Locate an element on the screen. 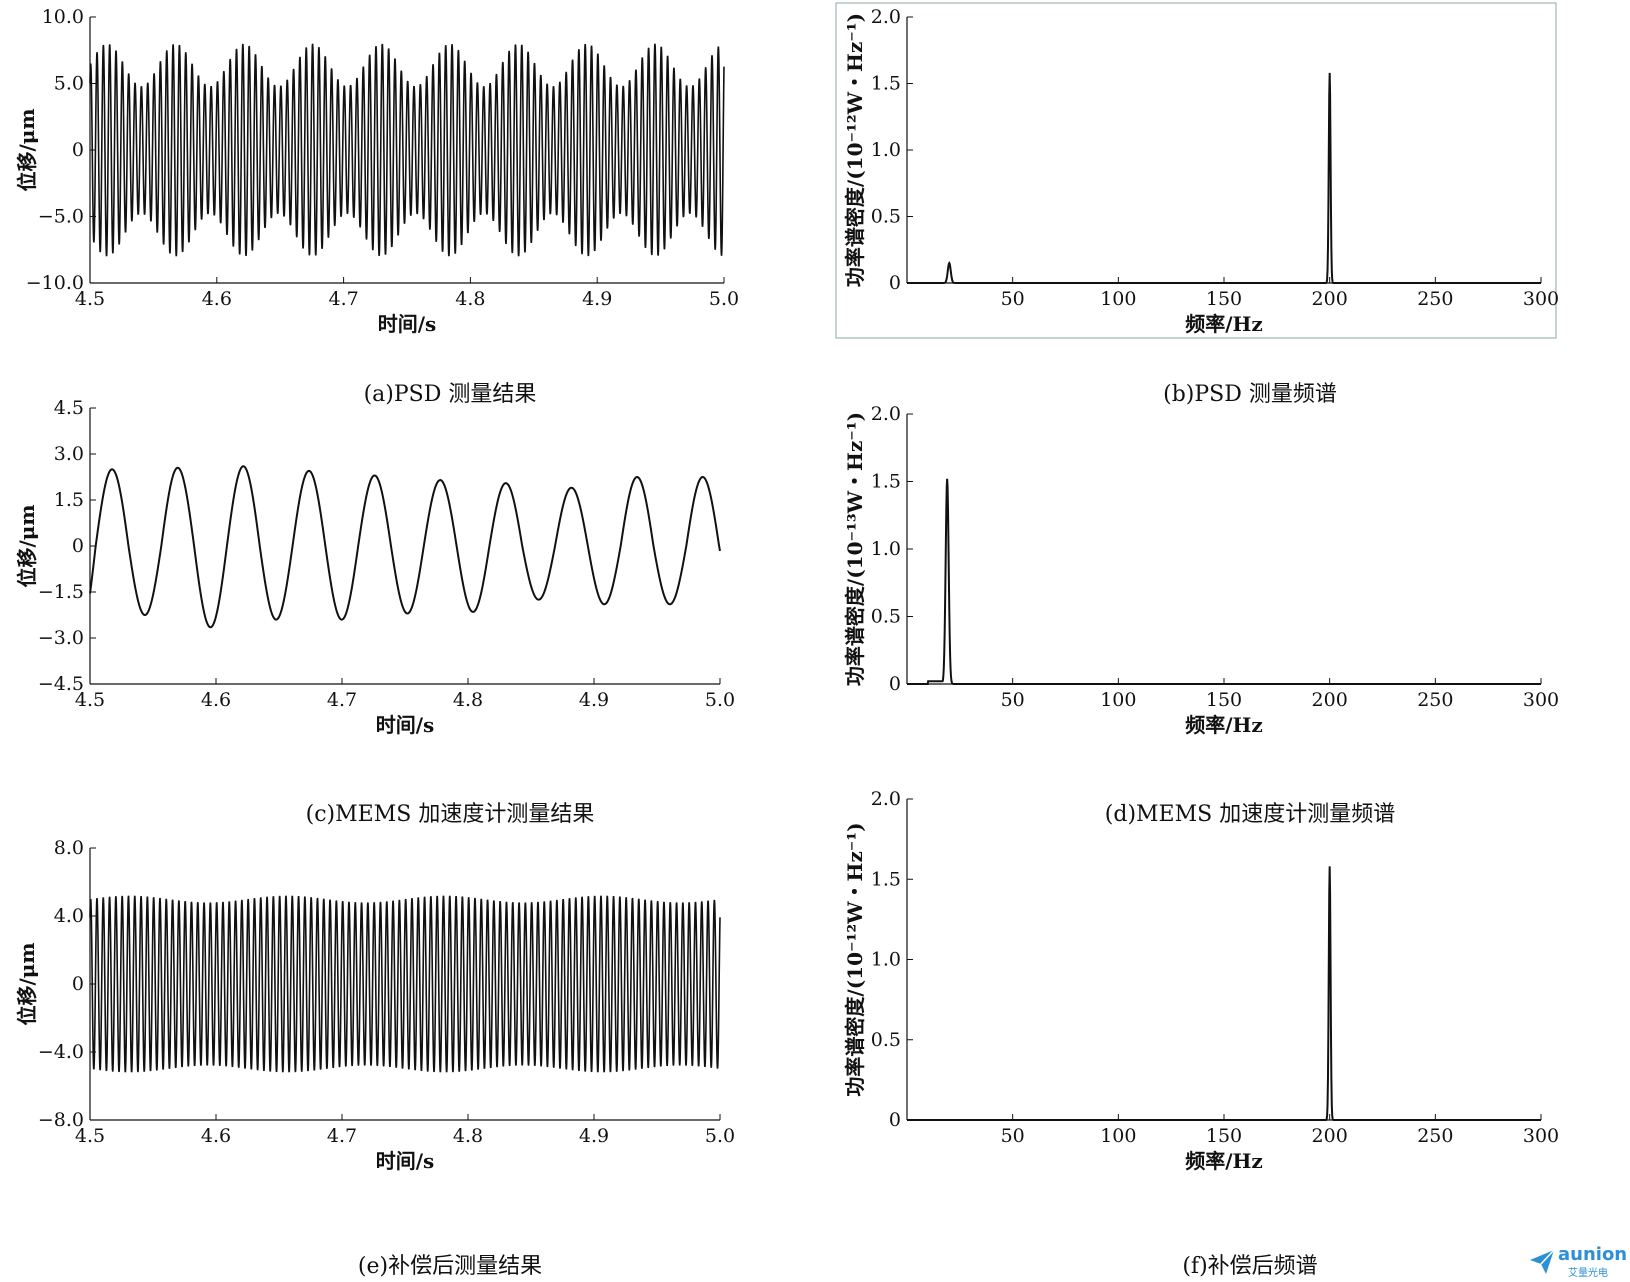 This screenshot has width=1630, height=1282. y-tick-label: −3.0 is located at coordinates (61, 638).